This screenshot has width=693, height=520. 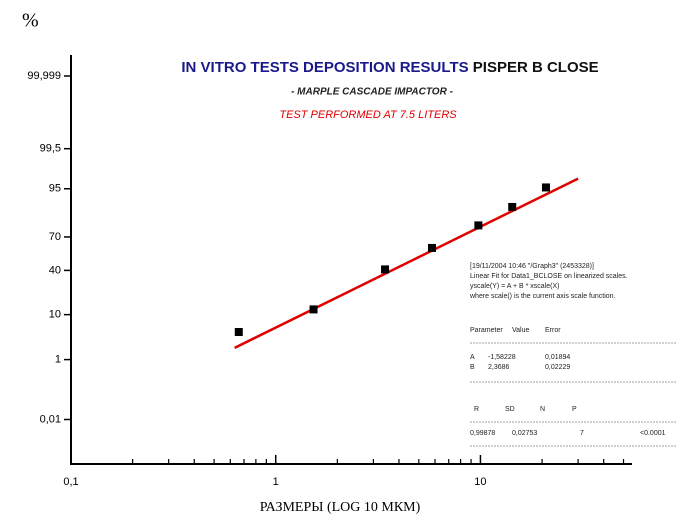 I want to click on subtitle-red: TEST PERFORMED AT 7.5 LITERS, so click(x=368, y=115).